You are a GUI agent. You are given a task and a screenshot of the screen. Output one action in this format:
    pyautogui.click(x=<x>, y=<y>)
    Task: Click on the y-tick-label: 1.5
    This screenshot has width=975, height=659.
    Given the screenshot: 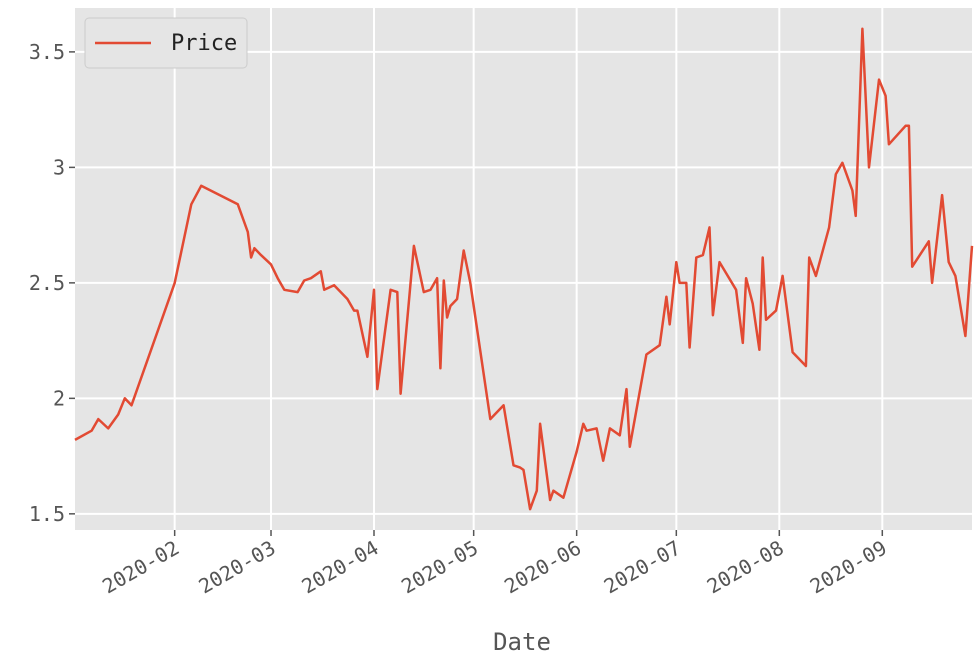 What is the action you would take?
    pyautogui.click(x=47, y=514)
    